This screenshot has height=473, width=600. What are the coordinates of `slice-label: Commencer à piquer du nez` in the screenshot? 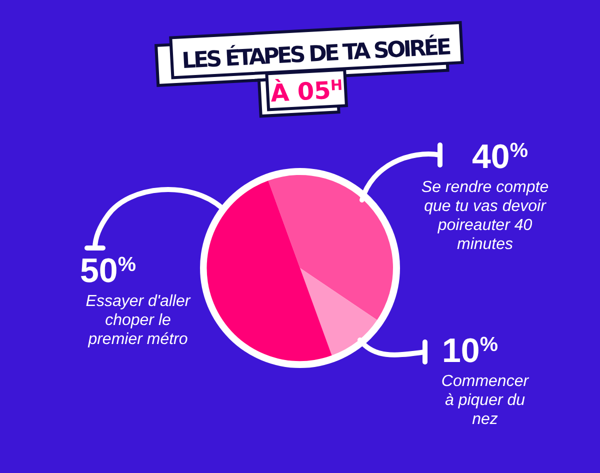 It's located at (485, 400).